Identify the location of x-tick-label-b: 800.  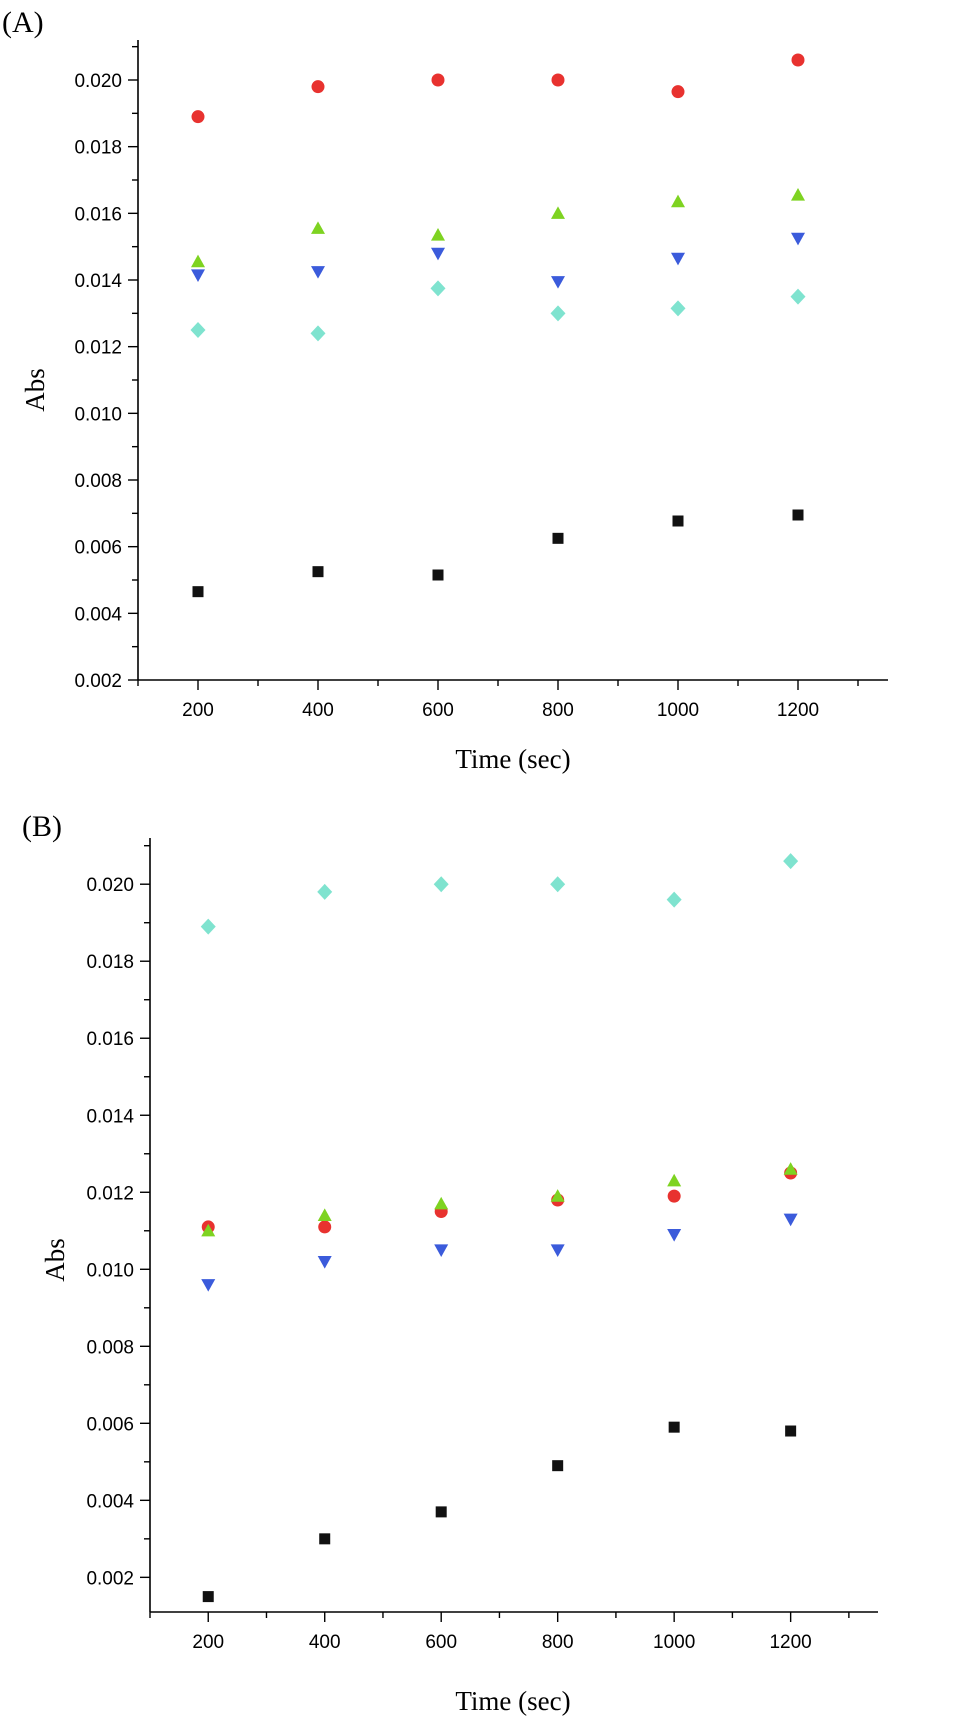
(558, 1642).